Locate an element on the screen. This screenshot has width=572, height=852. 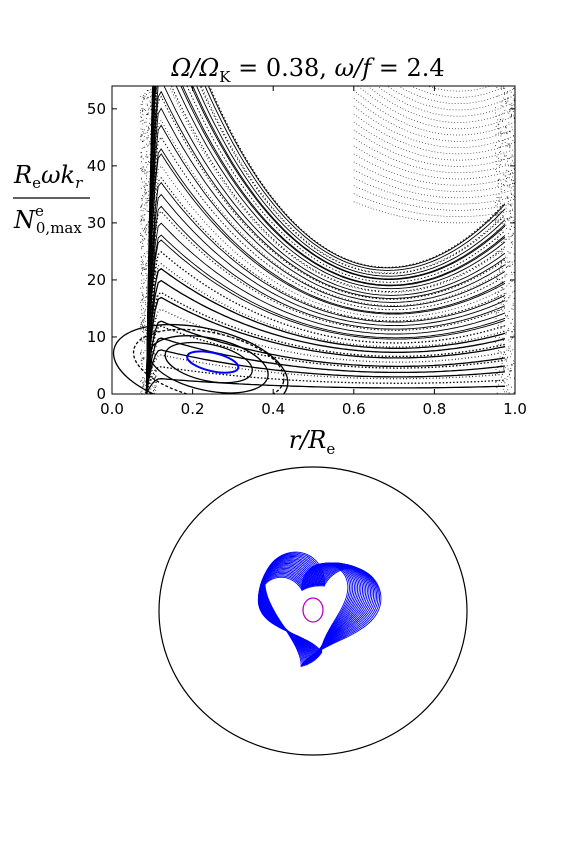
y-tick-label: 0 is located at coordinates (101, 394).